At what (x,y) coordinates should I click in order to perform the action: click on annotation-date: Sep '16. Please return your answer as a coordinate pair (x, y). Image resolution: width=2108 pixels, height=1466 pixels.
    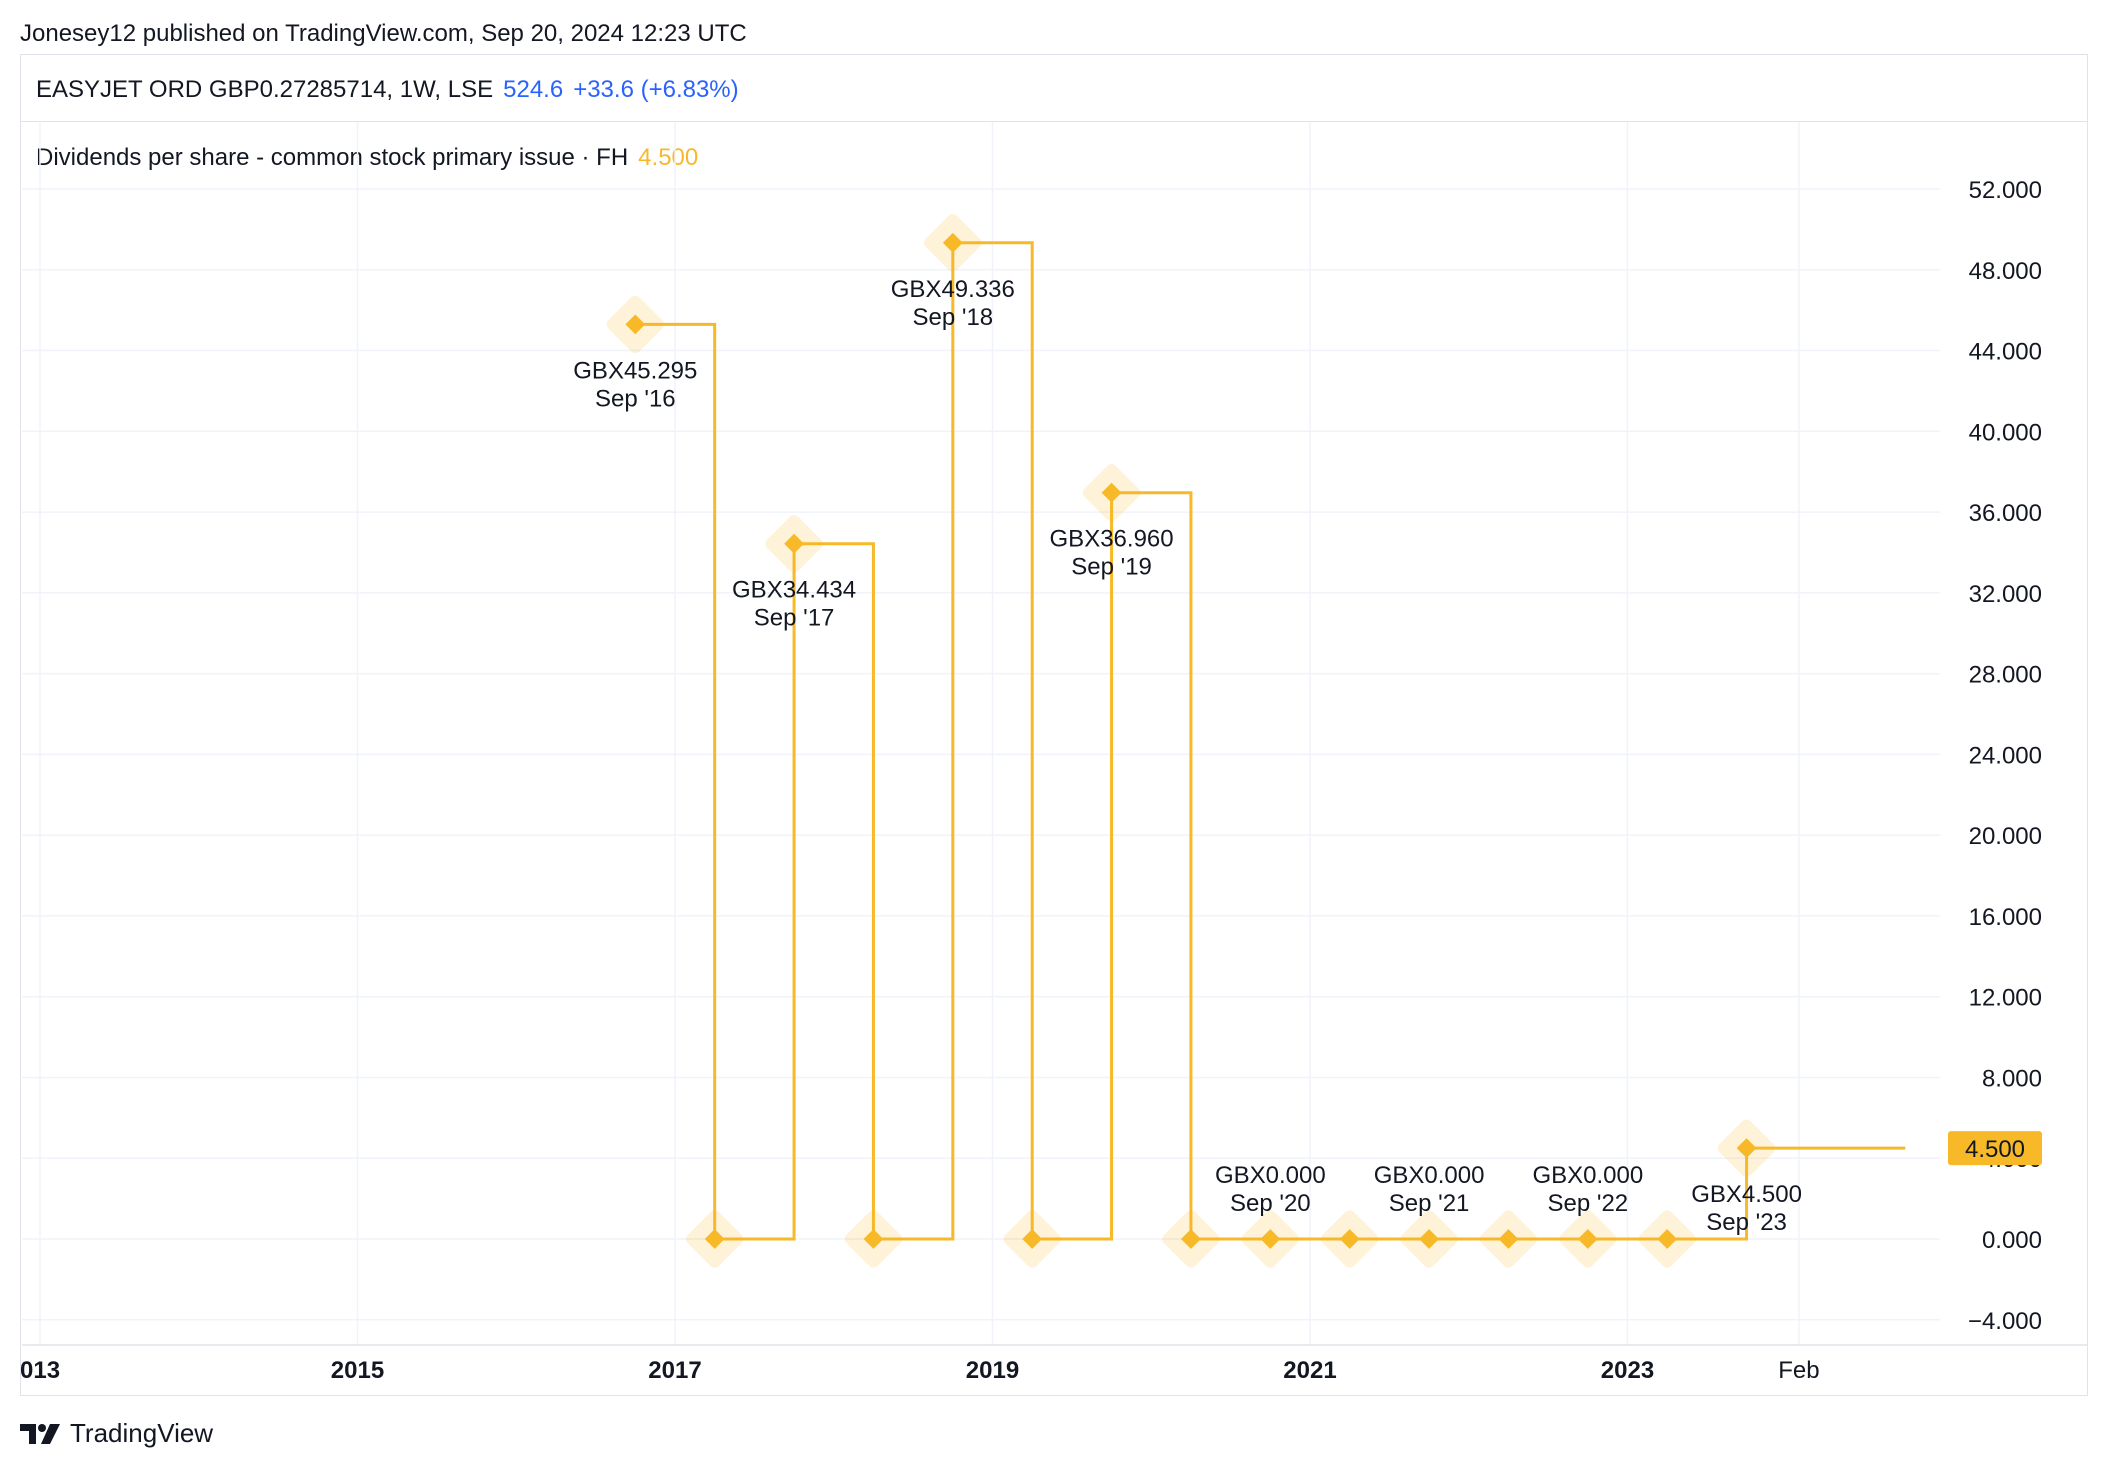
    Looking at the image, I should click on (635, 398).